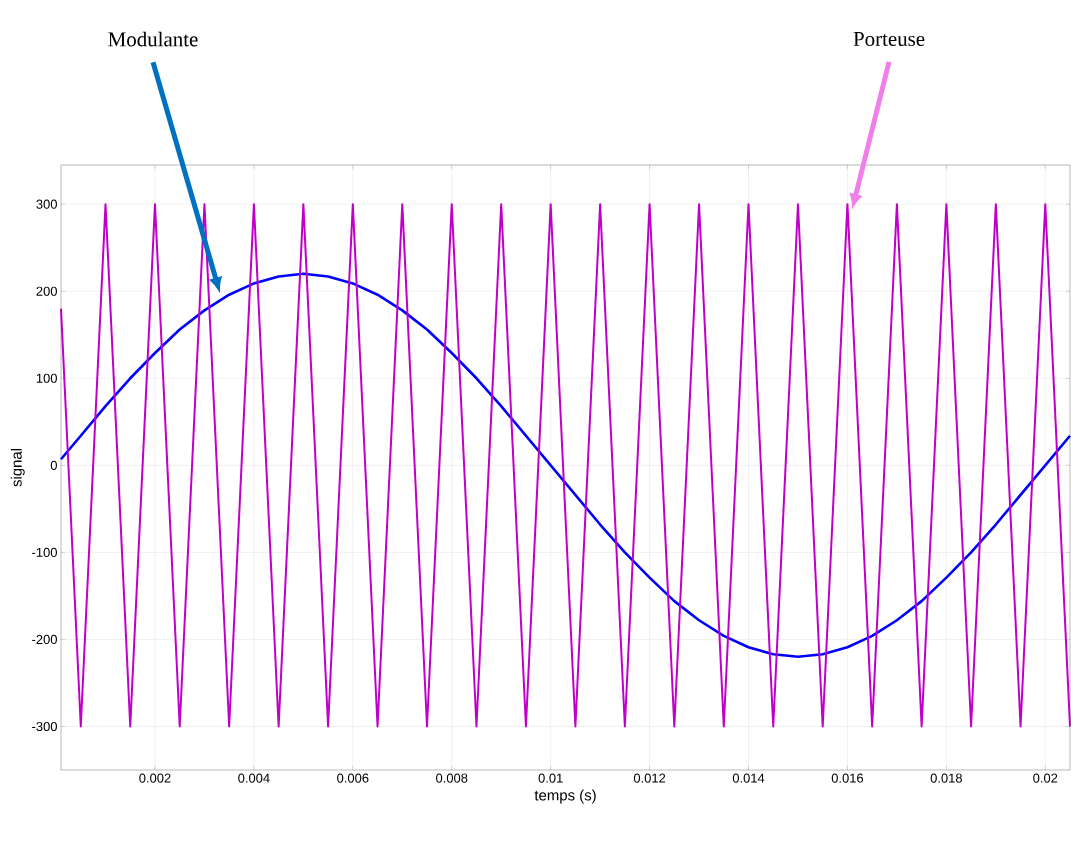  I want to click on x-tick-label: 0.006, so click(353, 778).